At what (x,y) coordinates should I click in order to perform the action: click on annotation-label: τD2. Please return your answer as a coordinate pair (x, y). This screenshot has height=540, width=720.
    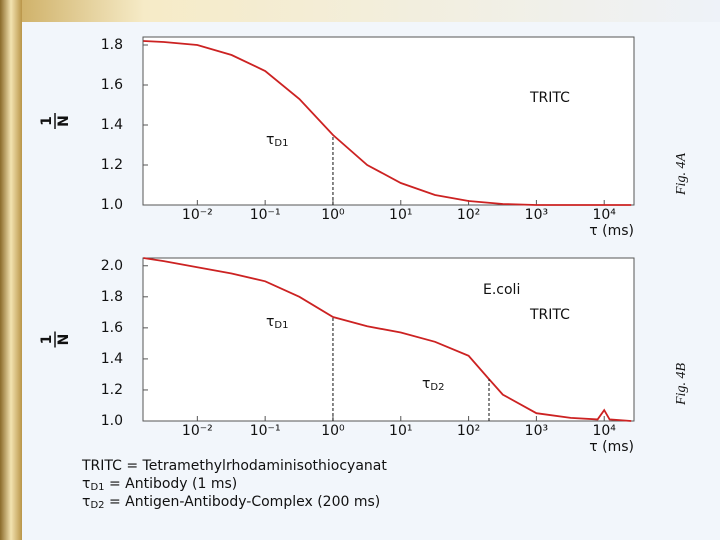
    Looking at the image, I should click on (433, 384).